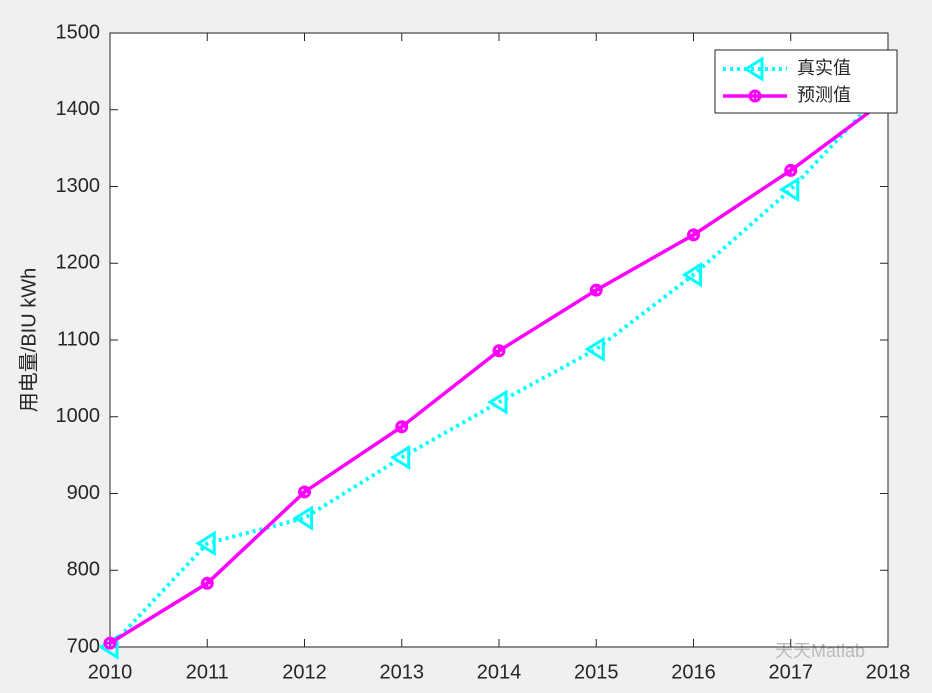 The image size is (932, 693). I want to click on y-tick-label: 1300, so click(78, 186).